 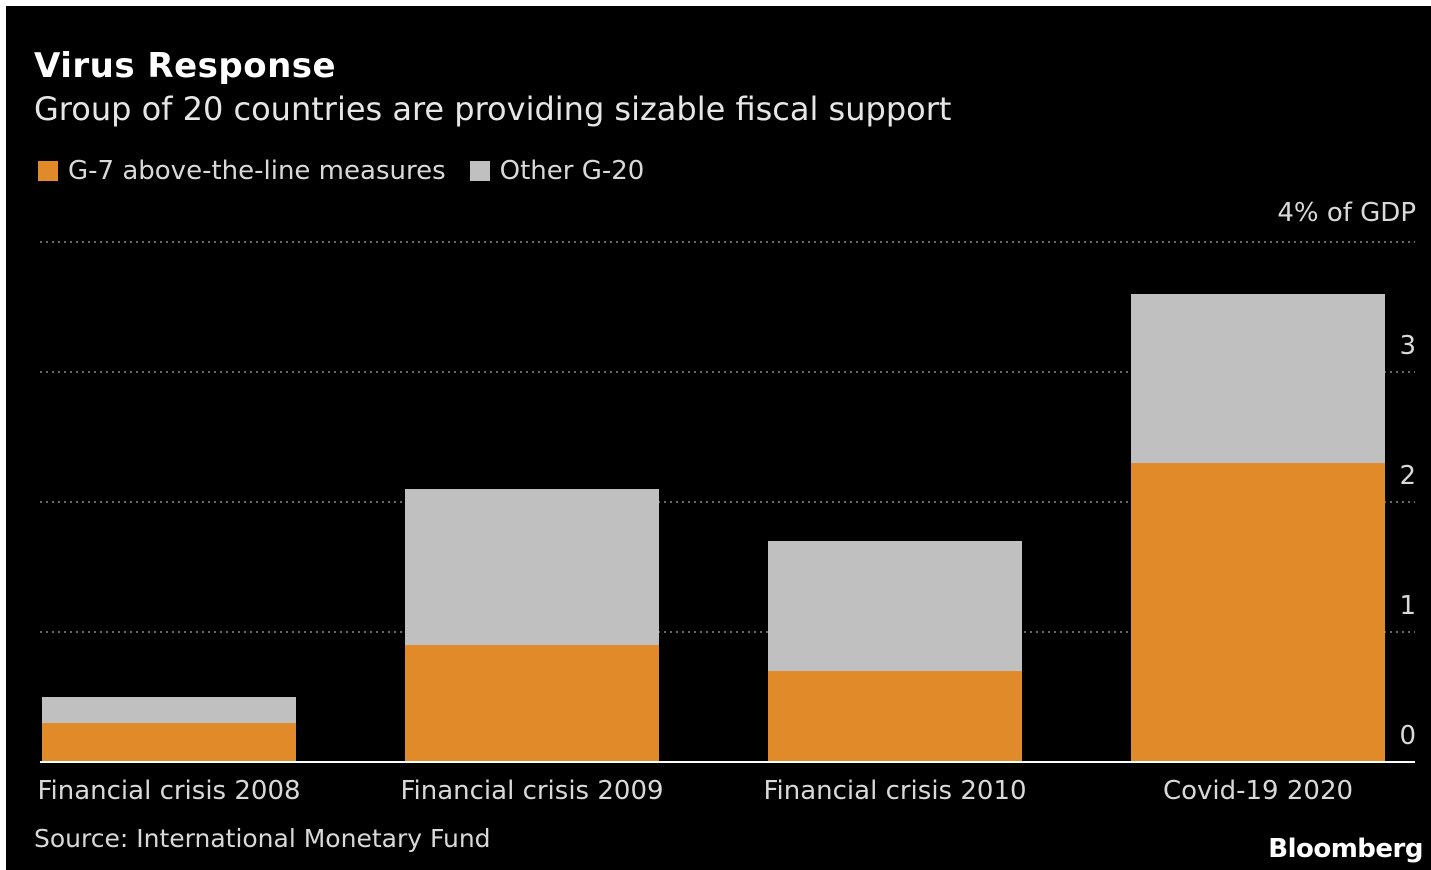 I want to click on legend-label-g7: G-7 above-the-line measures, so click(x=257, y=171).